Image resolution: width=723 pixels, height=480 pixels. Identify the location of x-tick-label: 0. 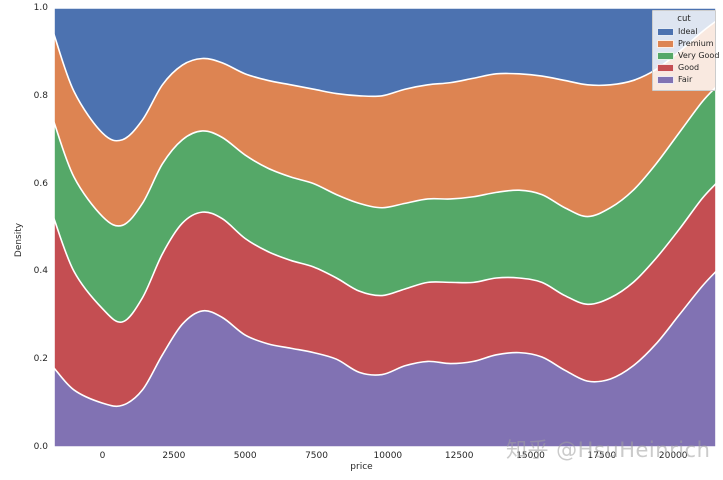
(102, 456).